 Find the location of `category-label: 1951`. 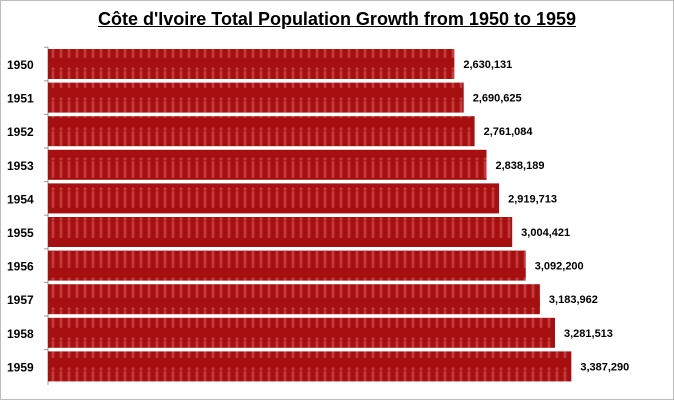

category-label: 1951 is located at coordinates (20, 99).